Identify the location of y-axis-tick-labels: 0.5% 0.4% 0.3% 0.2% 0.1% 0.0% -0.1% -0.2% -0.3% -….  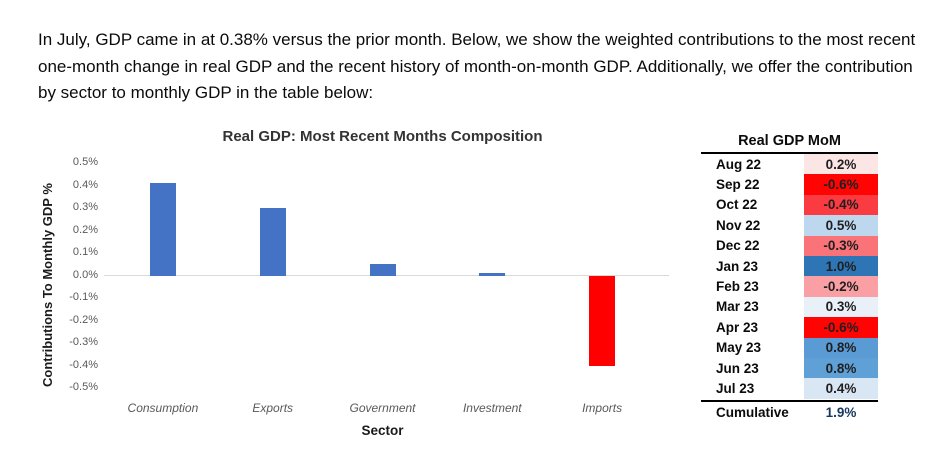
(80, 274).